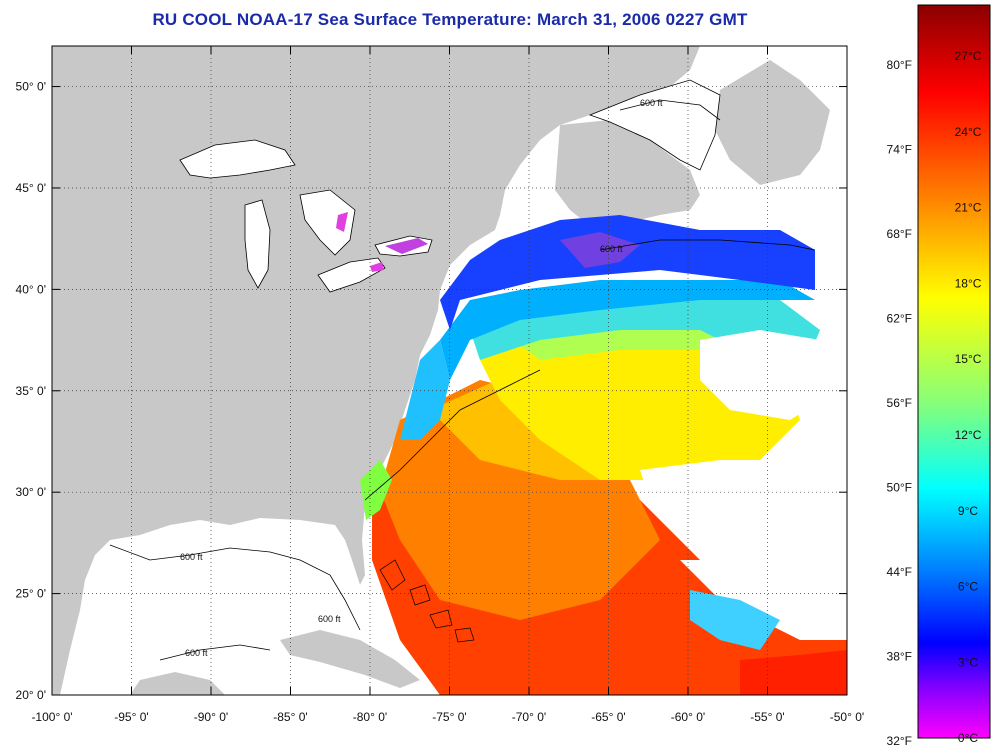 This screenshot has height=754, width=1008. I want to click on lat-tick-label: 50° 0', so click(31, 87).